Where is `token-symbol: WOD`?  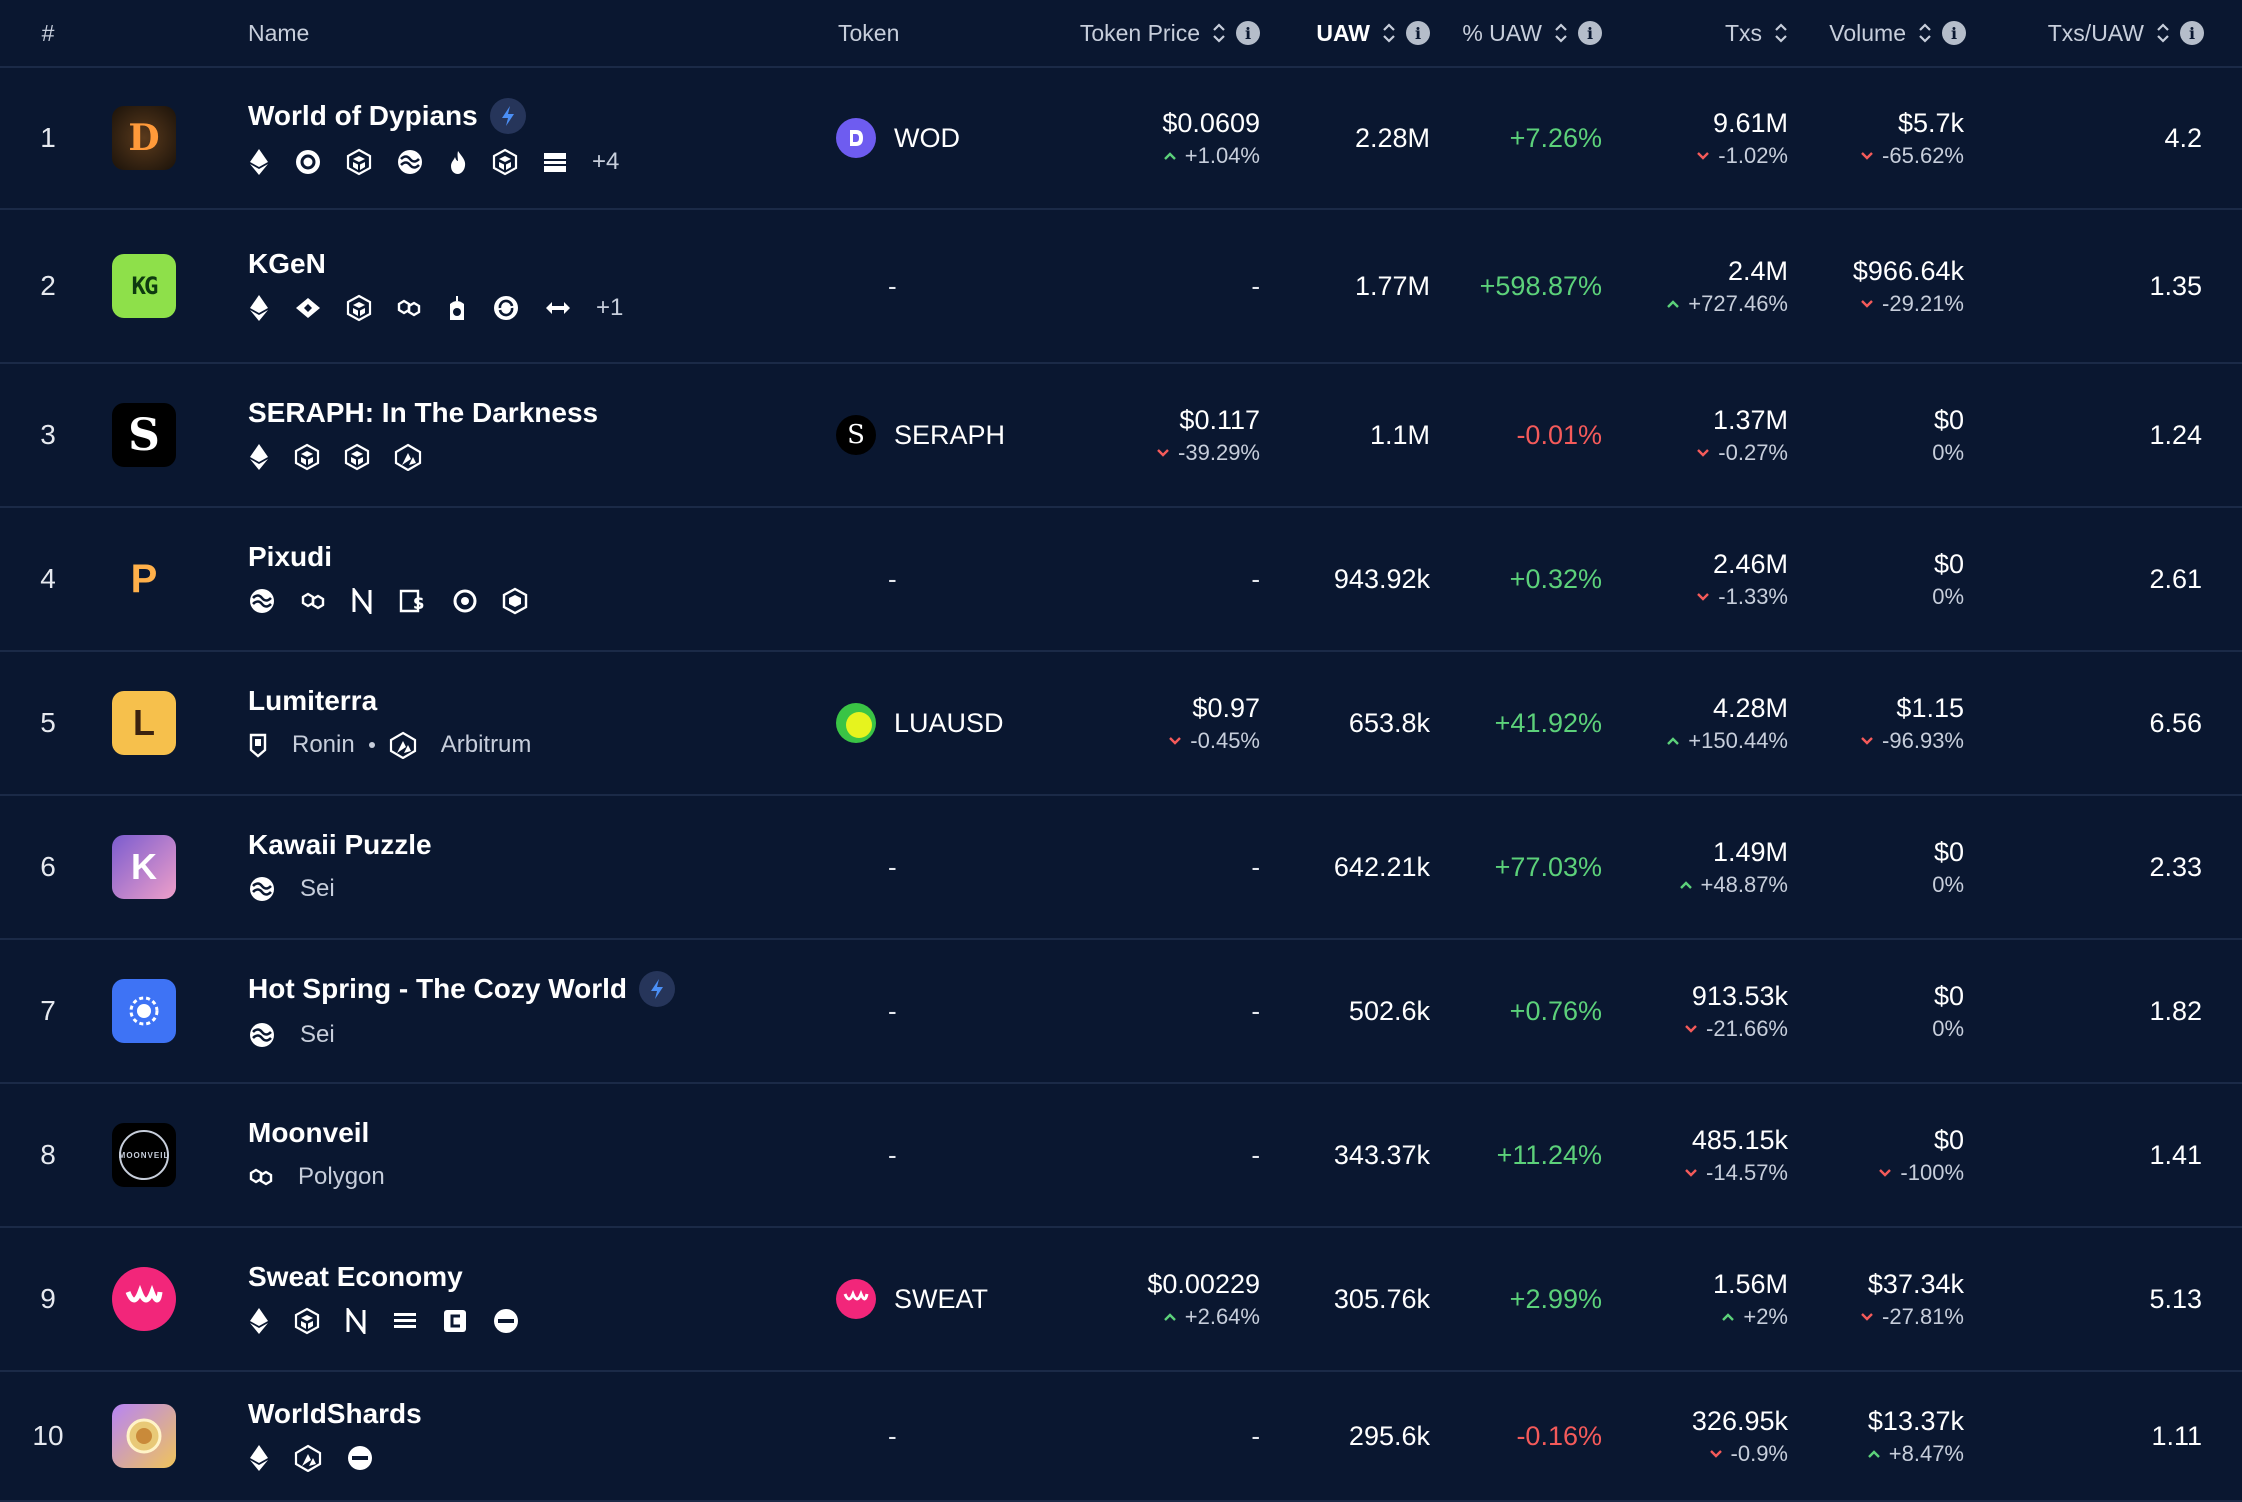 token-symbol: WOD is located at coordinates (927, 137).